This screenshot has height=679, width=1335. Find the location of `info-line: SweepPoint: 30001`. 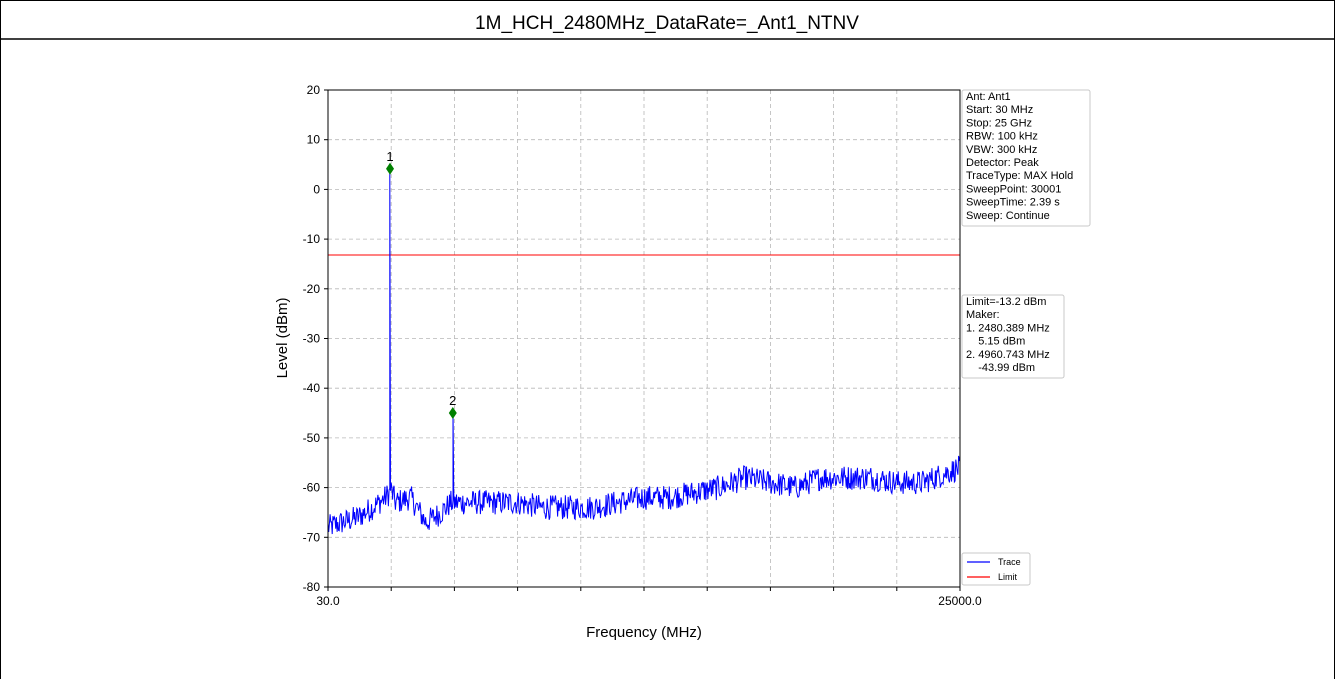

info-line: SweepPoint: 30001 is located at coordinates (1013, 189).